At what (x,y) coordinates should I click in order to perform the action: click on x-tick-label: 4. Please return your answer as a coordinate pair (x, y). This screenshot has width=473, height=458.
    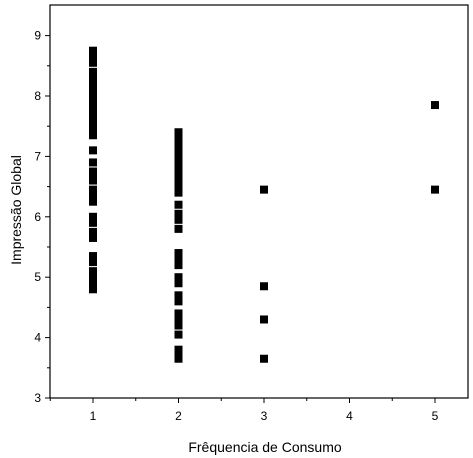
    Looking at the image, I should click on (349, 416).